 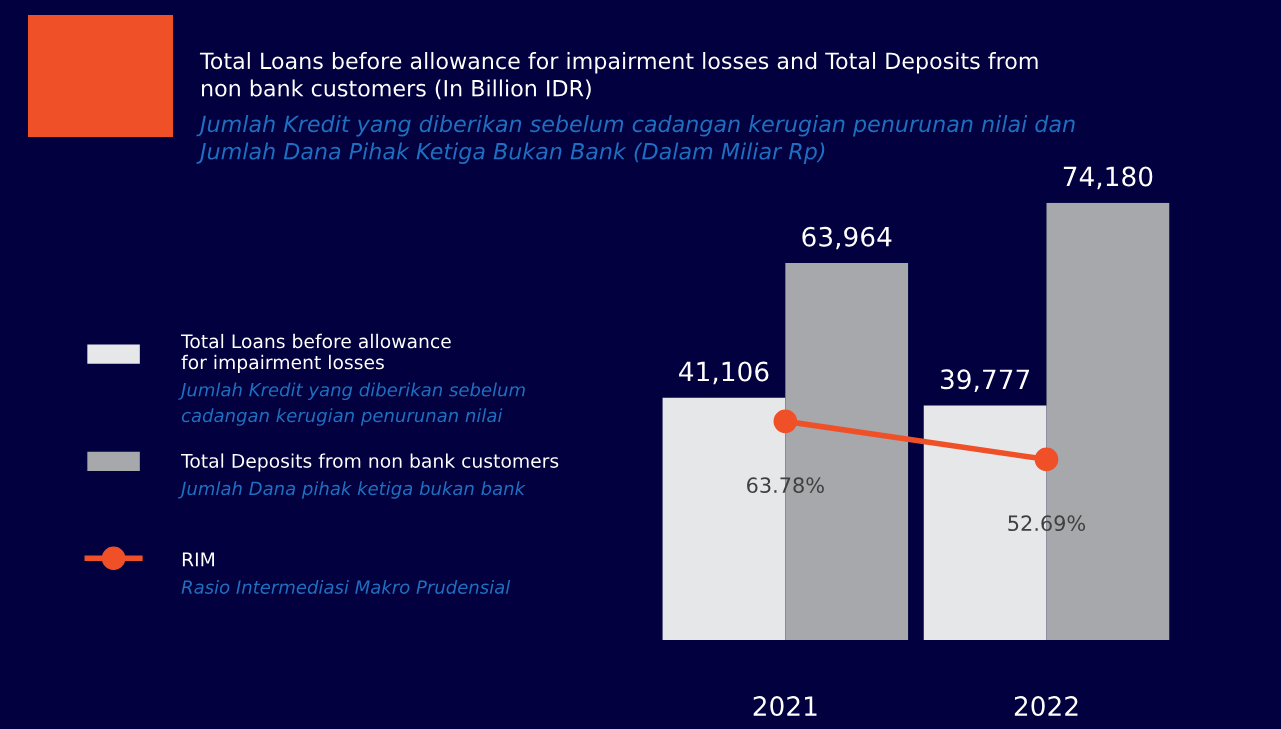 I want to click on legend-label: Total Loans before allowance for impairment losses, so click(x=316, y=353).